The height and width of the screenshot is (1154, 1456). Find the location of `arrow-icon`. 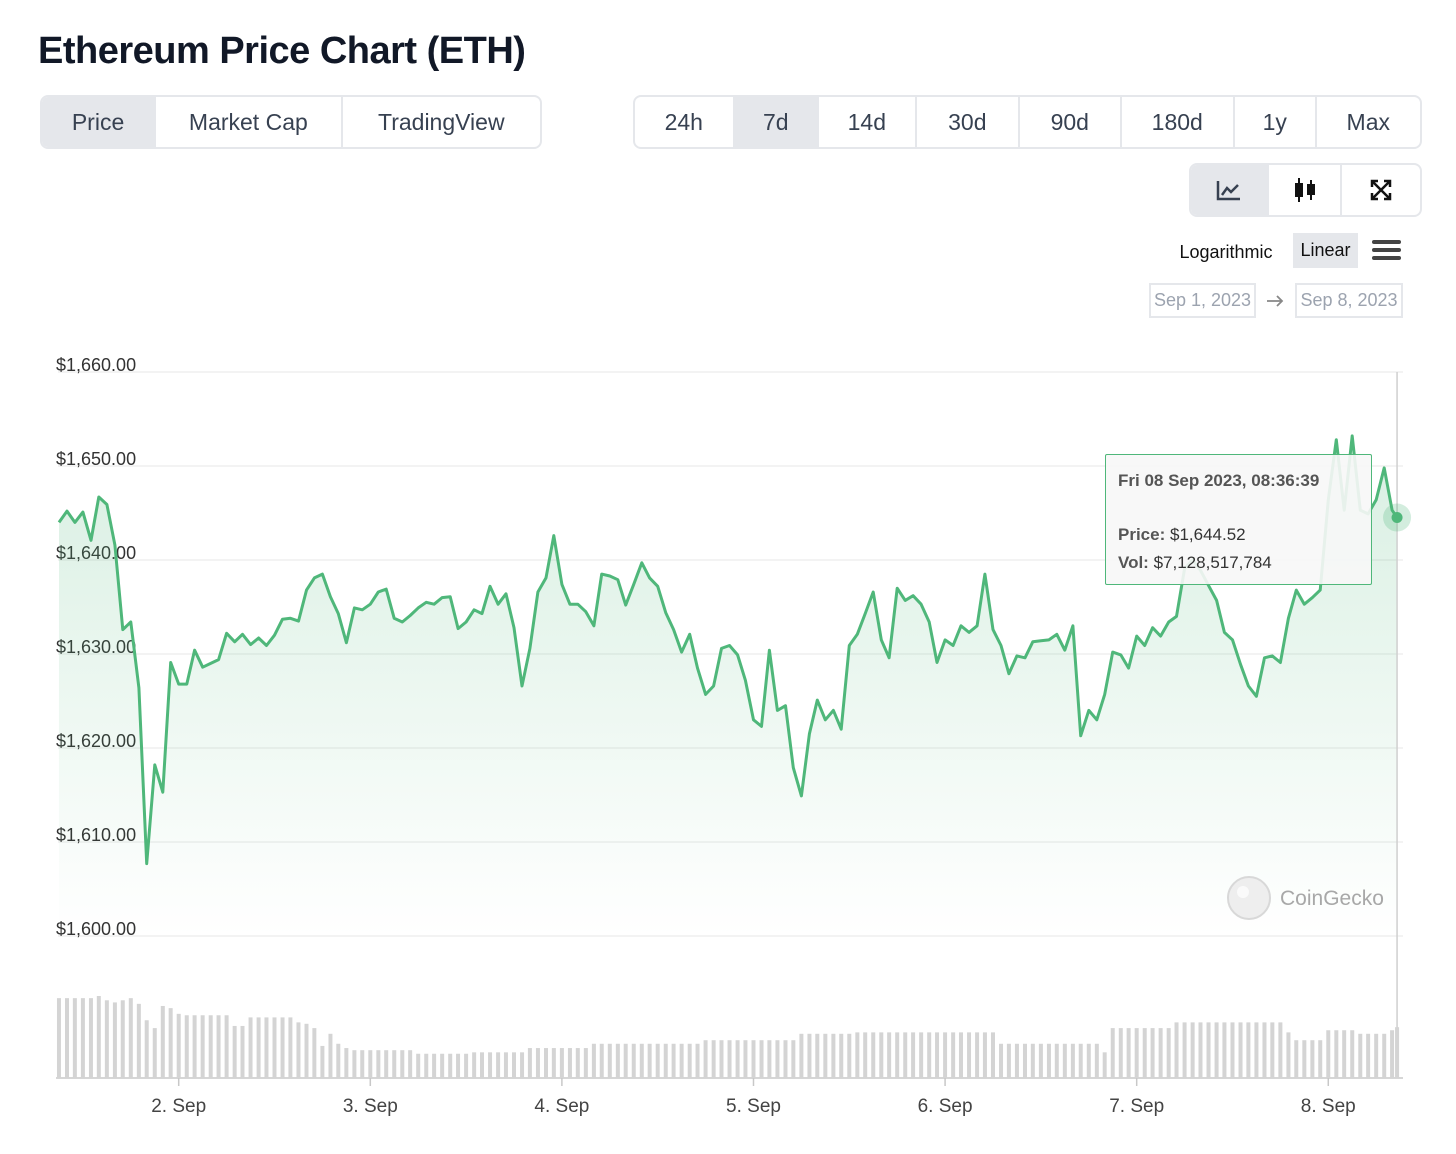

arrow-icon is located at coordinates (1275, 301).